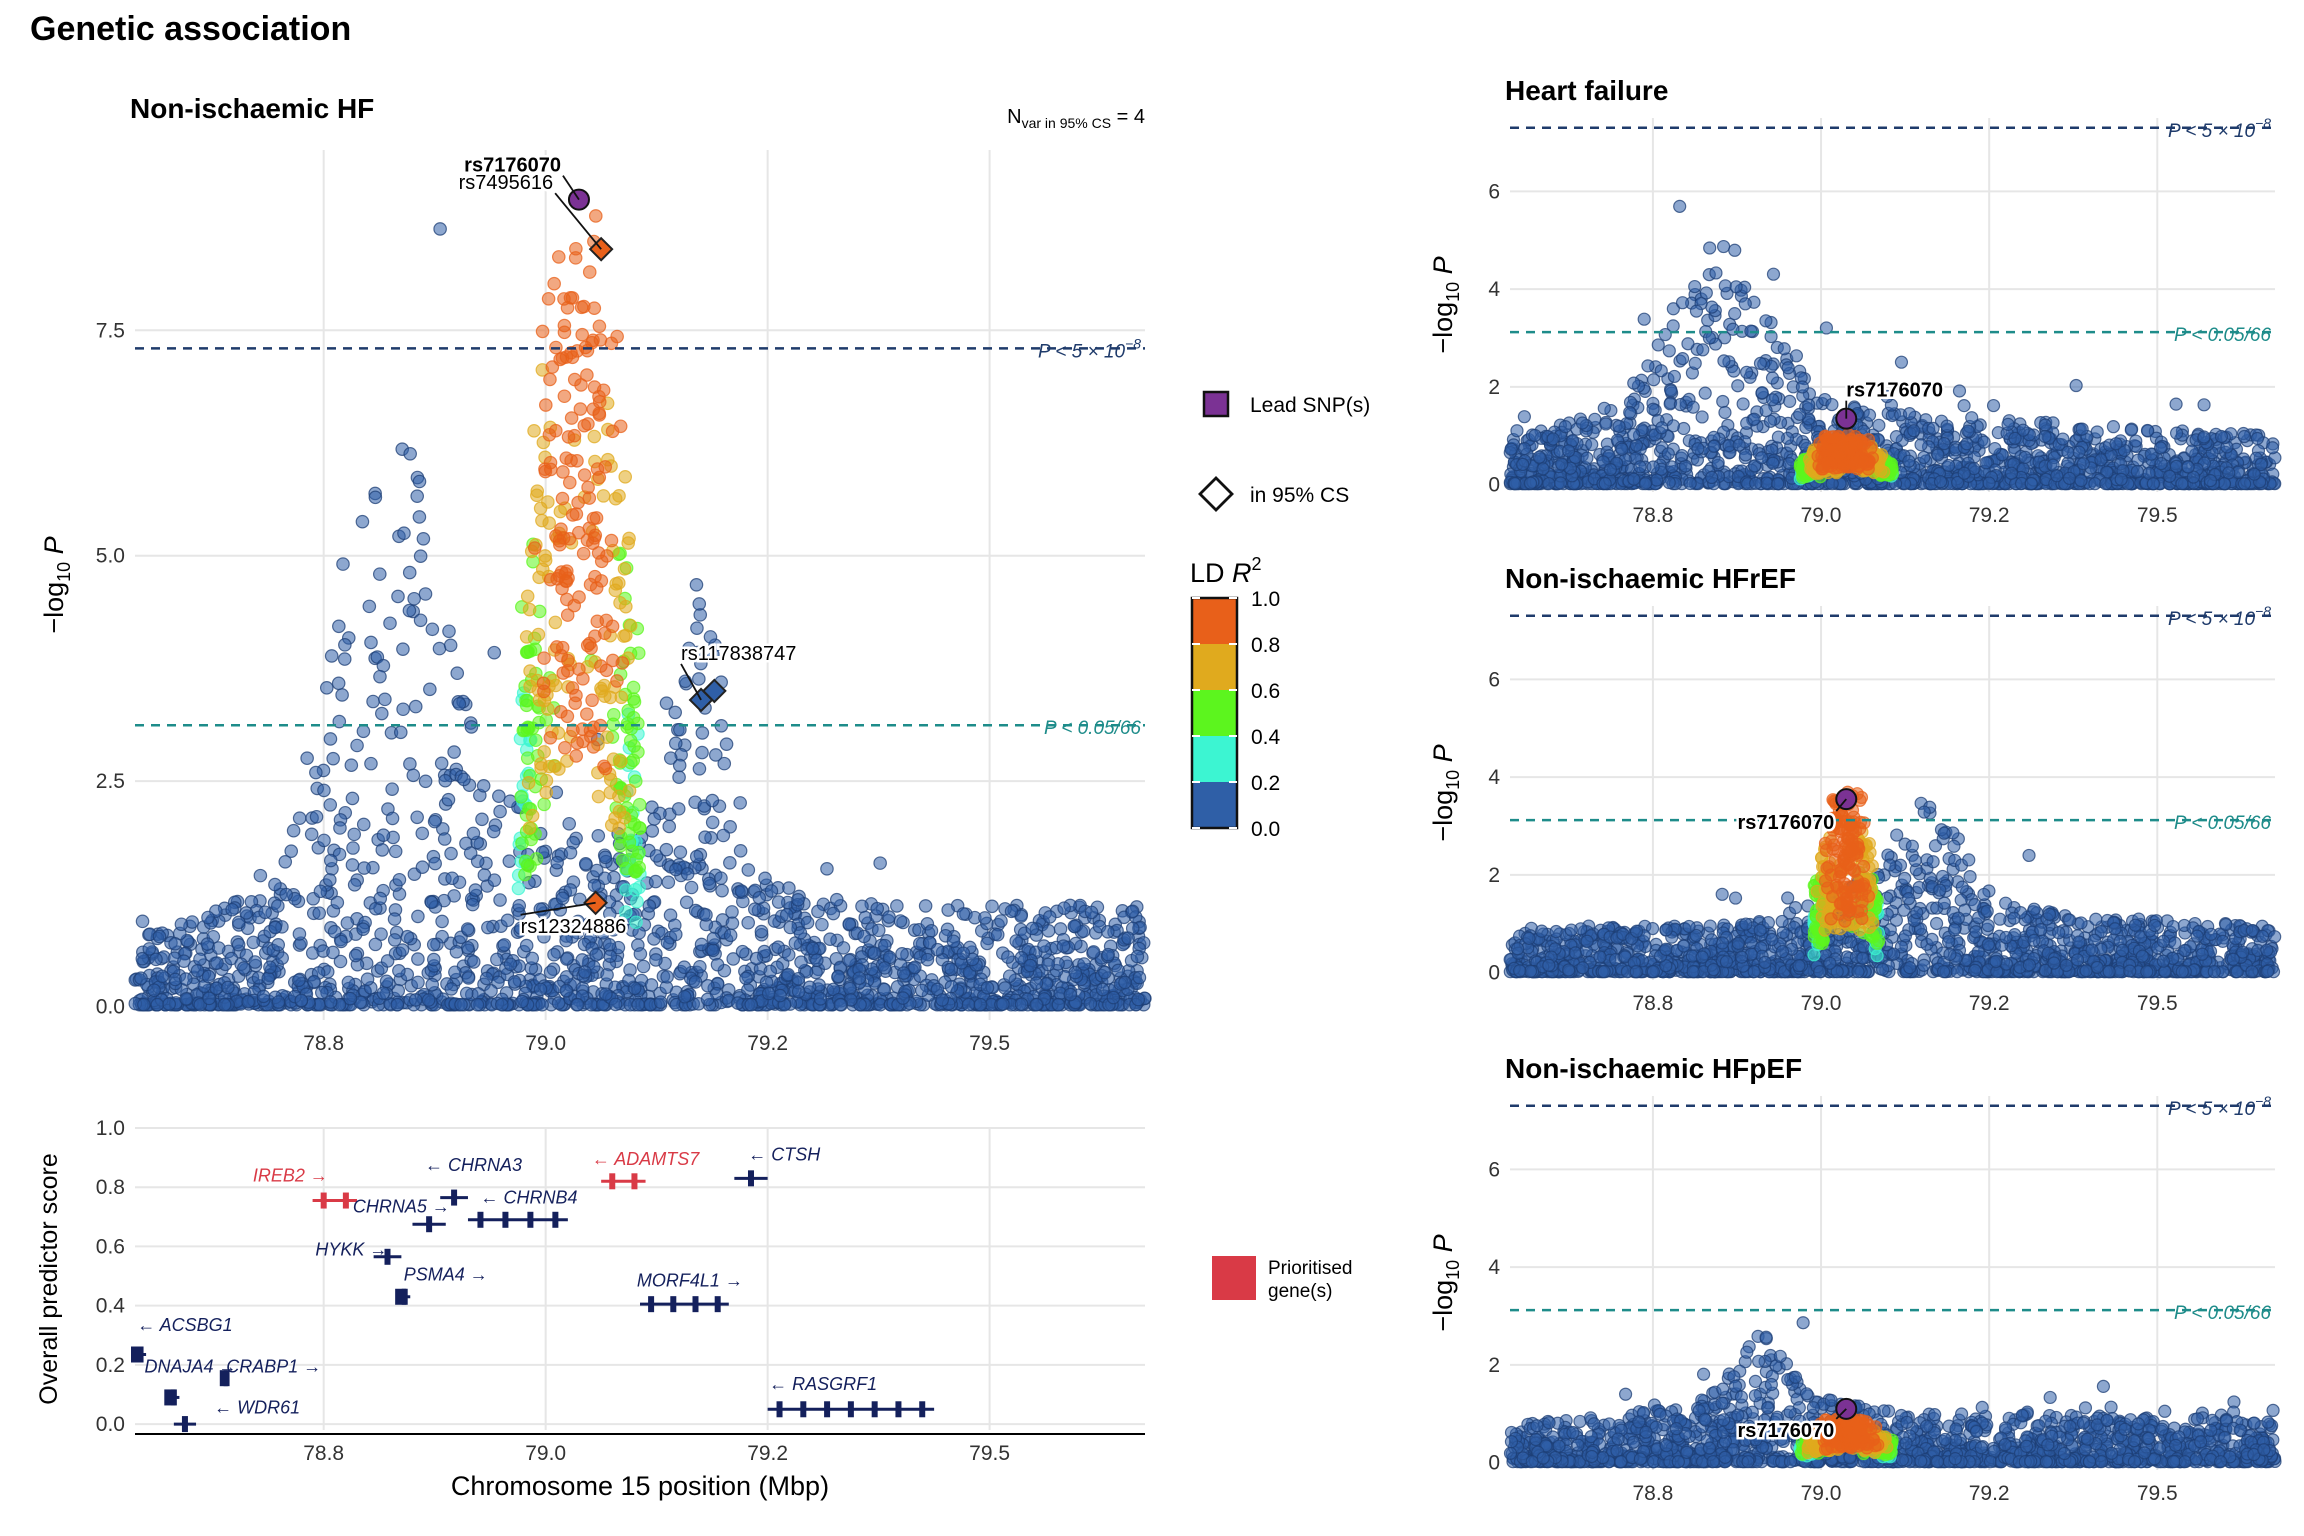  What do you see at coordinates (1821, 515) in the screenshot?
I see `x-tick-label: 79.0` at bounding box center [1821, 515].